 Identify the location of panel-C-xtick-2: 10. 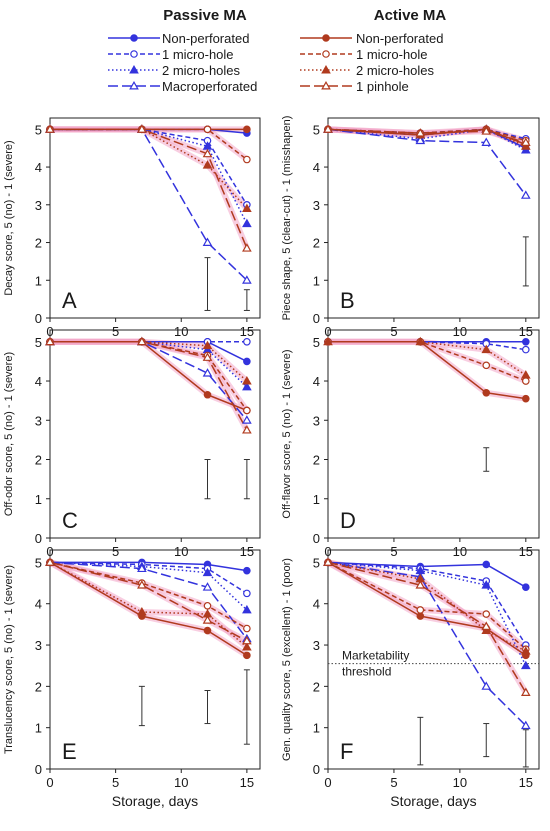
(181, 551).